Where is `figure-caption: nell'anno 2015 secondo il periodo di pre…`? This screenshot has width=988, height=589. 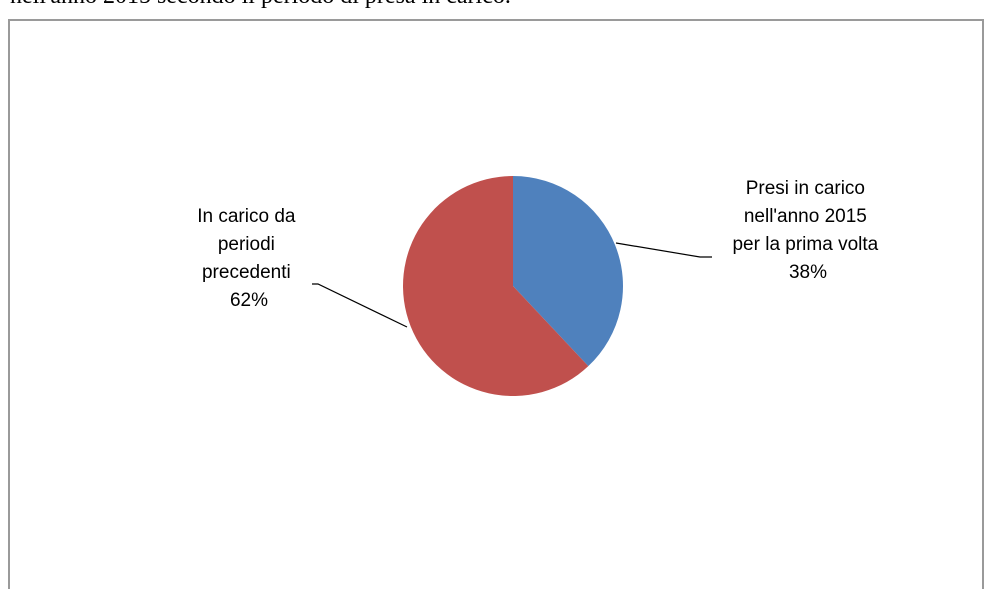 figure-caption: nell'anno 2015 secondo il periodo di pre… is located at coordinates (260, 5).